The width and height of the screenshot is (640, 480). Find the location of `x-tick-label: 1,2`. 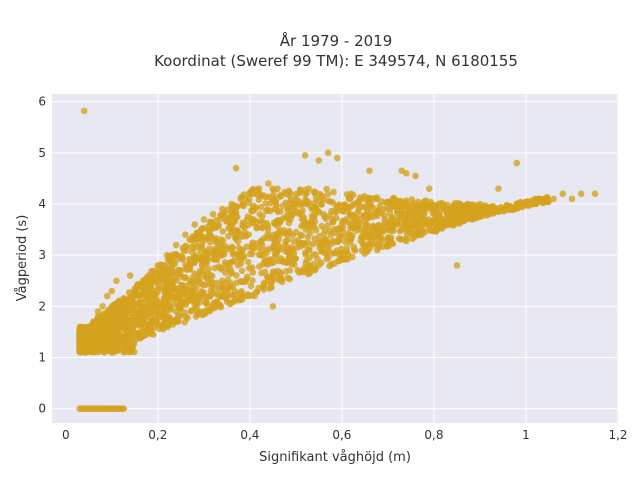

x-tick-label: 1,2 is located at coordinates (617, 435).